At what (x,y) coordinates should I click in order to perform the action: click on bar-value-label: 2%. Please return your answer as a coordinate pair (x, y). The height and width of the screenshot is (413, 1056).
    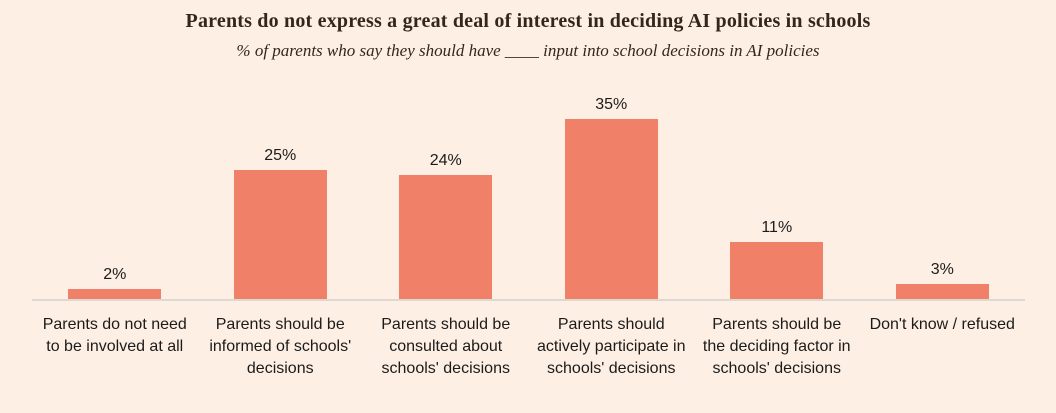
    Looking at the image, I should click on (115, 274).